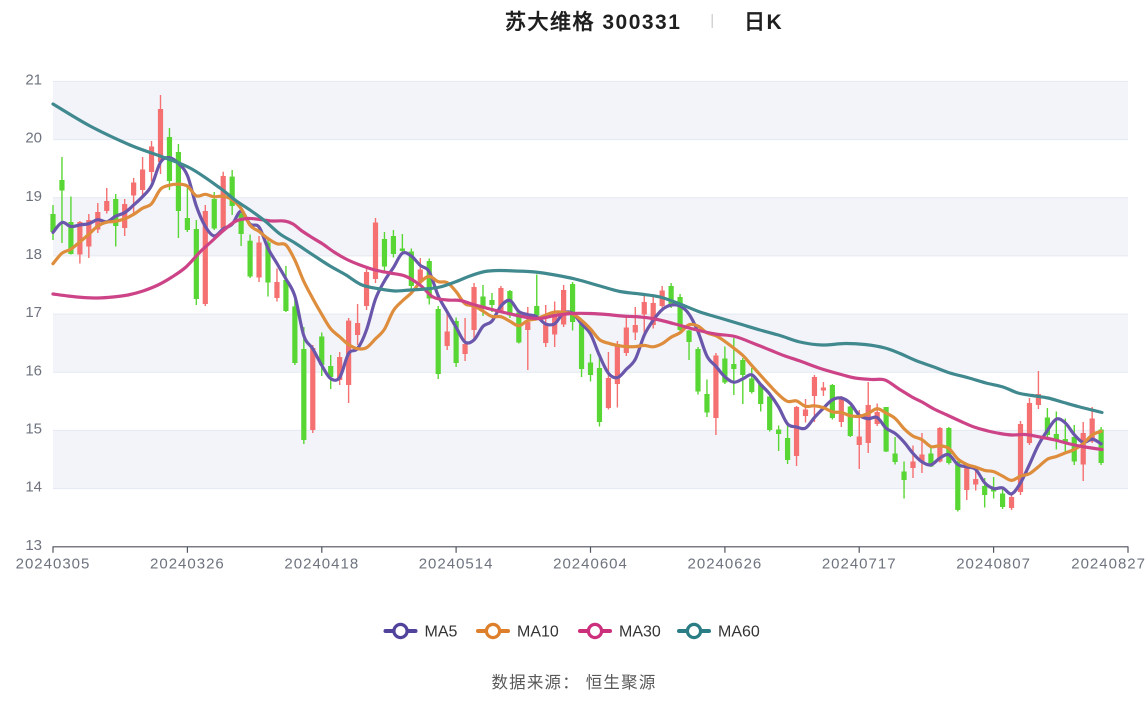 The image size is (1147, 704). What do you see at coordinates (640, 632) in the screenshot?
I see `svg-text: MA30` at bounding box center [640, 632].